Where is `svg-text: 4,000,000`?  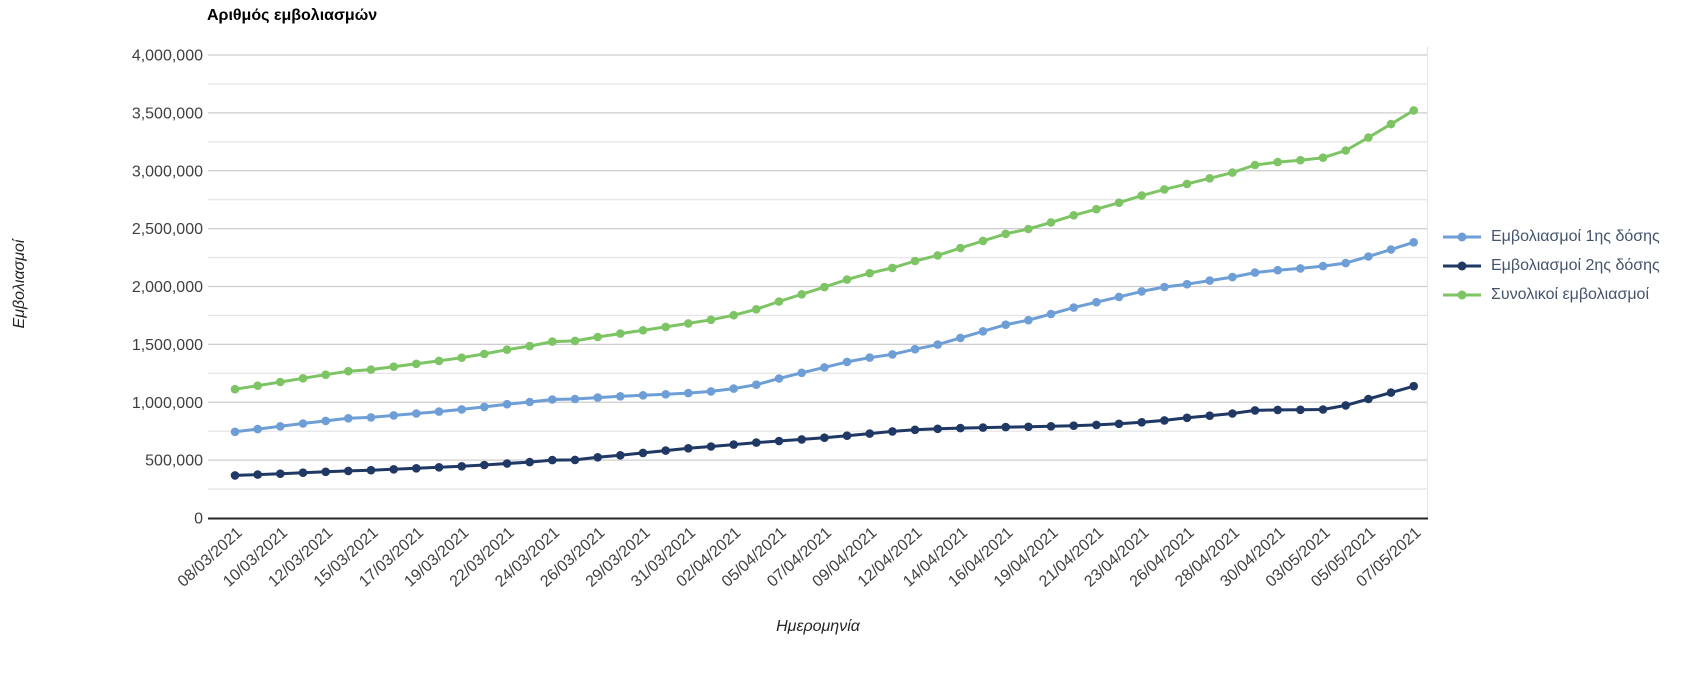
svg-text: 4,000,000 is located at coordinates (167, 56).